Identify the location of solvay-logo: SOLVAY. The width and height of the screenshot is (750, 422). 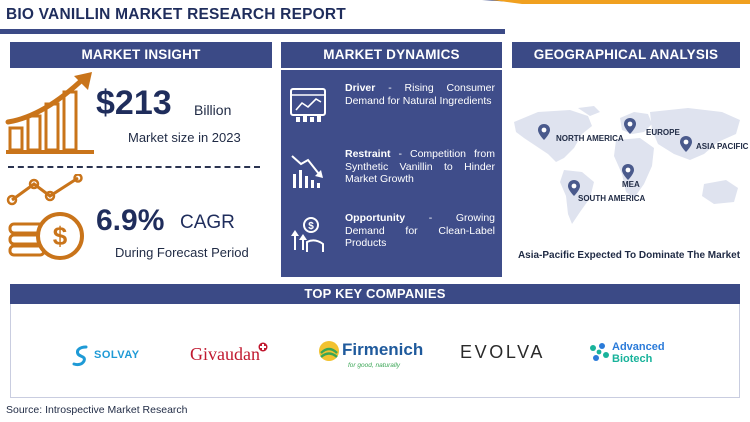
(112, 356).